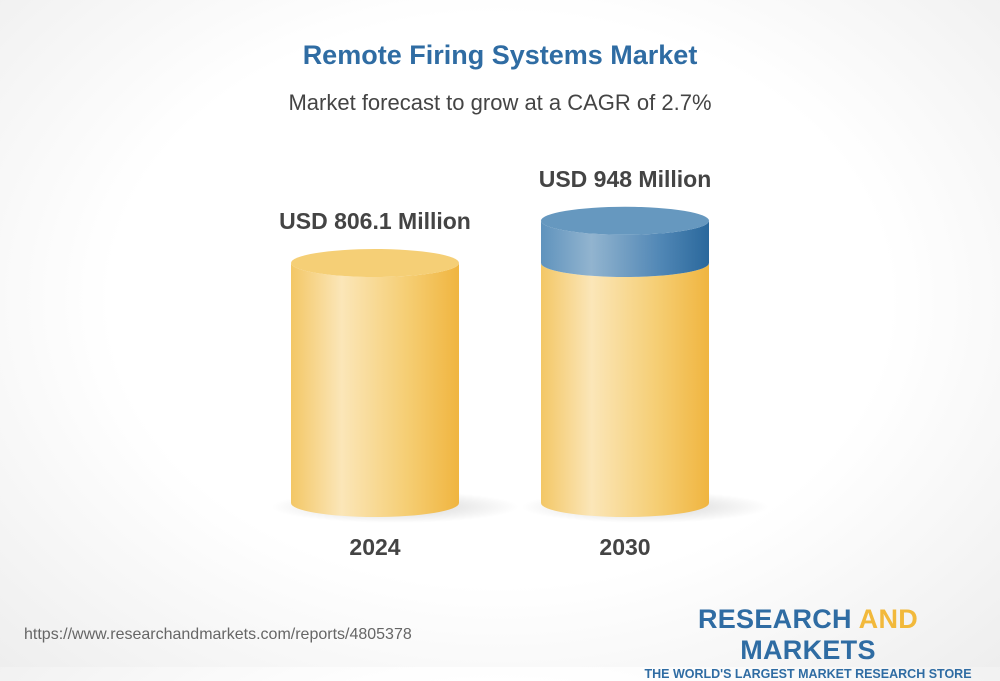 This screenshot has width=1000, height=681. What do you see at coordinates (375, 390) in the screenshot?
I see `bar-base-2024` at bounding box center [375, 390].